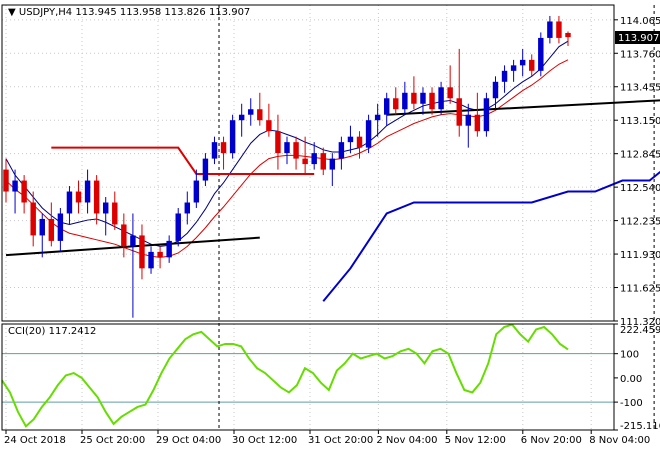 This screenshot has height=450, width=660. I want to click on cci-tick-label: 222.4598, so click(640, 330).